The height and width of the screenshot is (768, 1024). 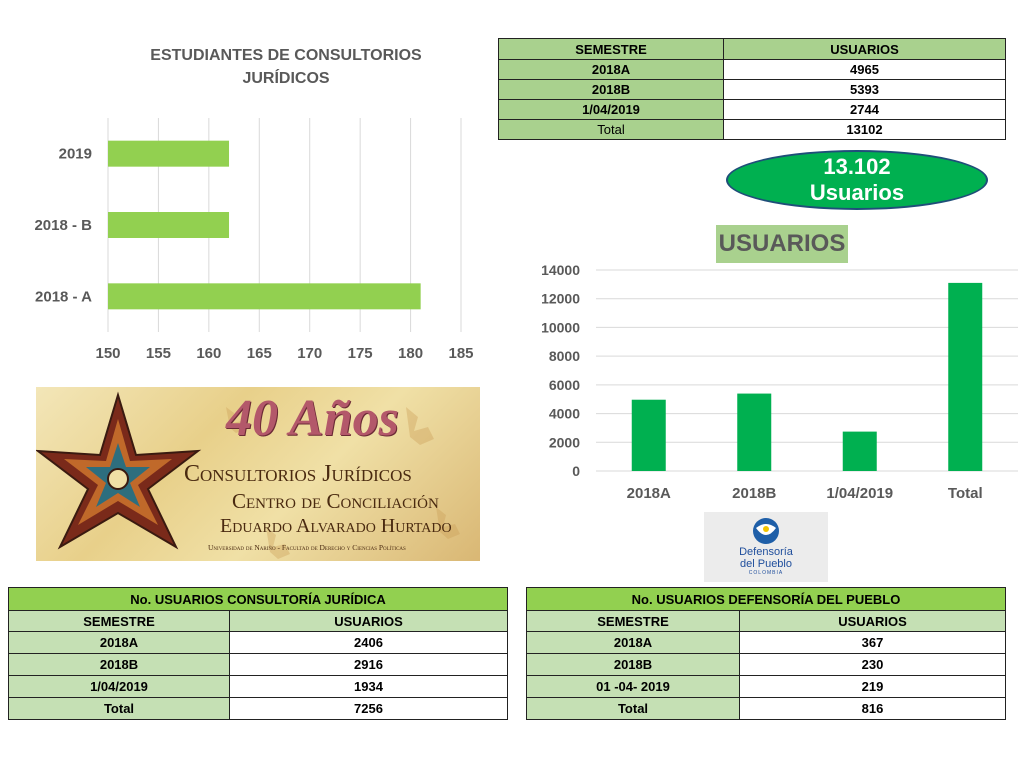 I want to click on table-title: No. USUARIOS DEFENSORÍA DEL PUEBLO, so click(x=766, y=599).